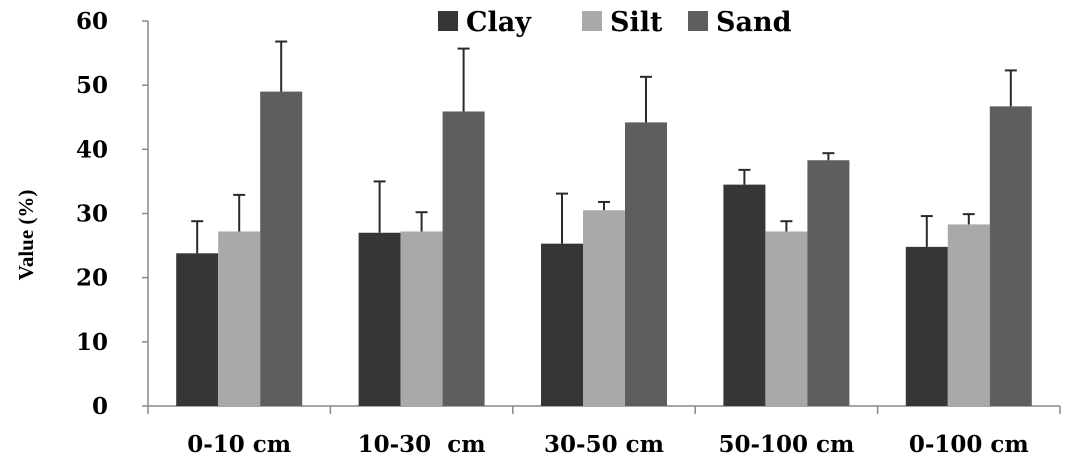  Describe the element at coordinates (100, 406) in the screenshot. I see `y-tick-label: 0` at that location.